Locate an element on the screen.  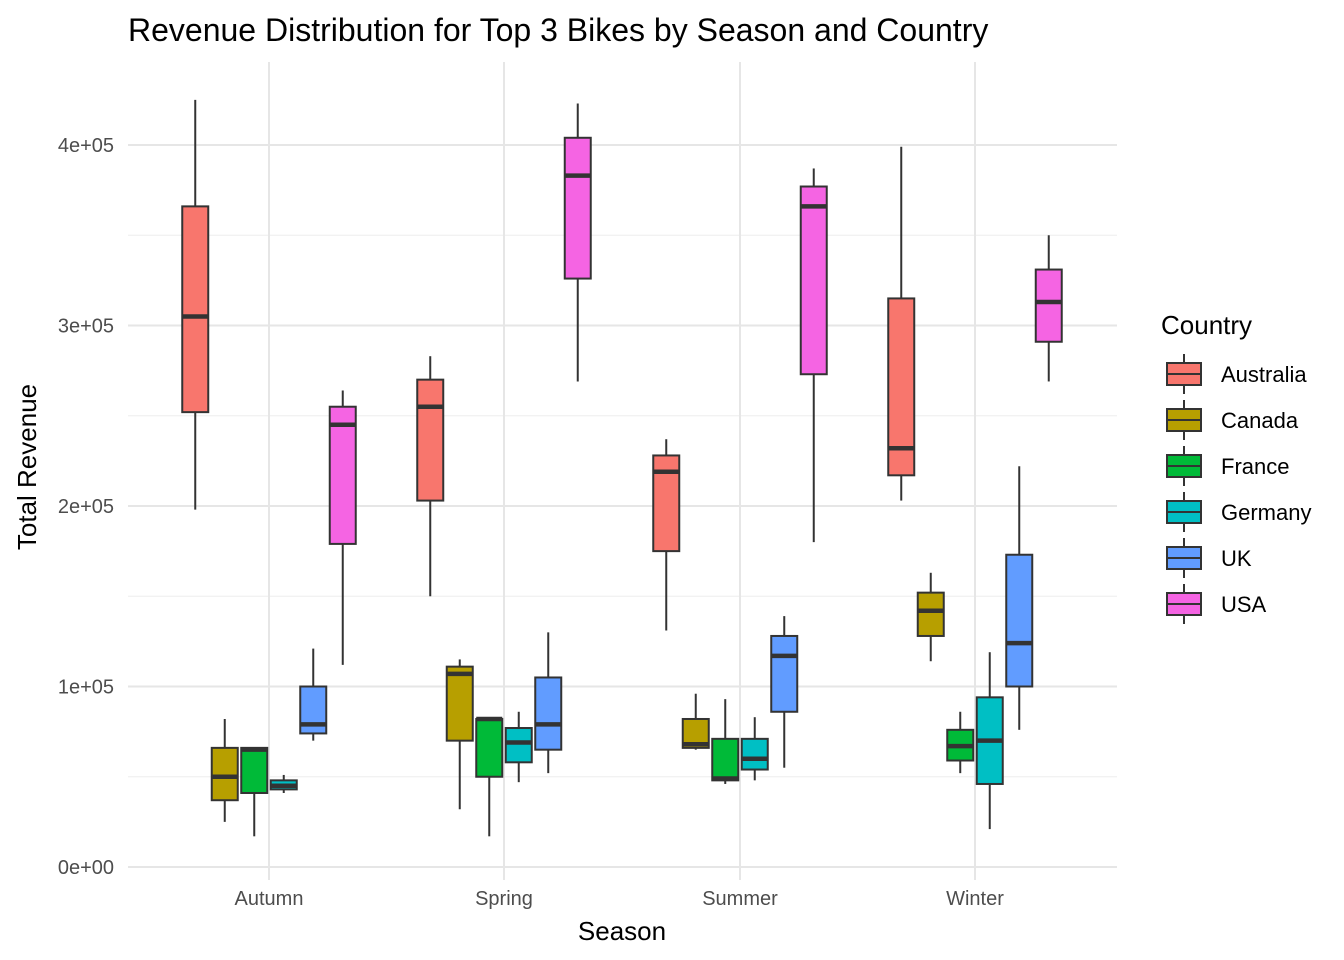
series-germany is located at coordinates (636, 741).